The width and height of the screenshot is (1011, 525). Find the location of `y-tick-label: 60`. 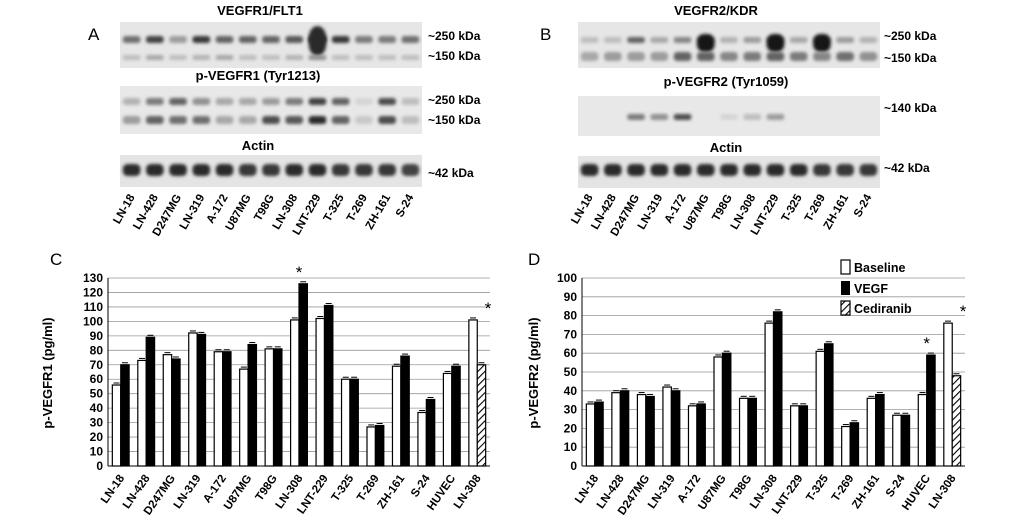

y-tick-label: 60 is located at coordinates (571, 353).